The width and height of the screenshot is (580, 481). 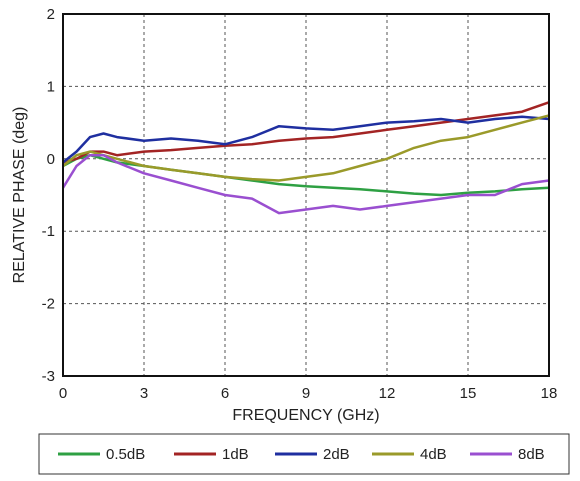 What do you see at coordinates (51, 14) in the screenshot?
I see `y-tick-label: 2` at bounding box center [51, 14].